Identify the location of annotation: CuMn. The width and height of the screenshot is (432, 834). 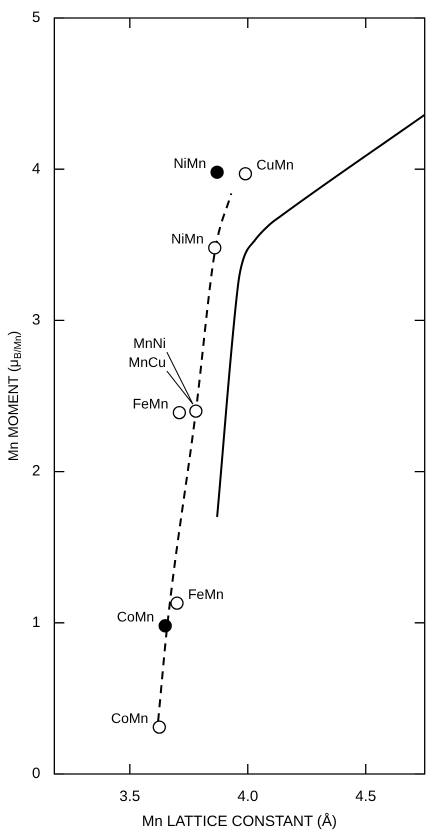
(275, 164).